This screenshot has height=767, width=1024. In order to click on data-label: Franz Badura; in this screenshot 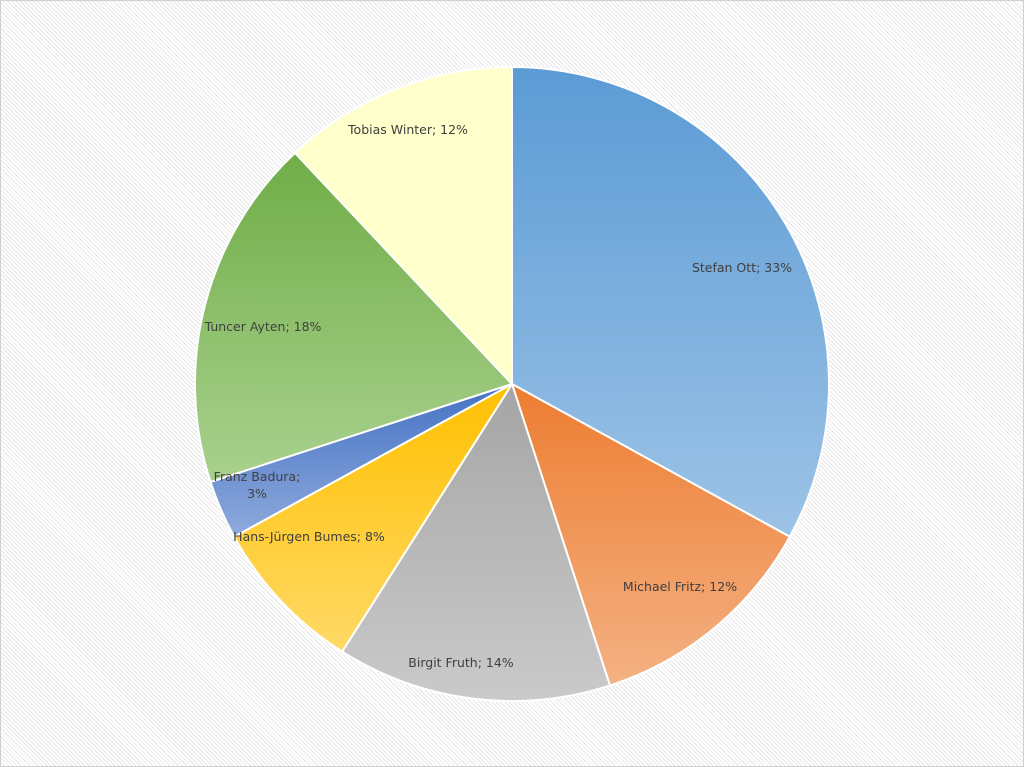, I will do `click(257, 476)`.